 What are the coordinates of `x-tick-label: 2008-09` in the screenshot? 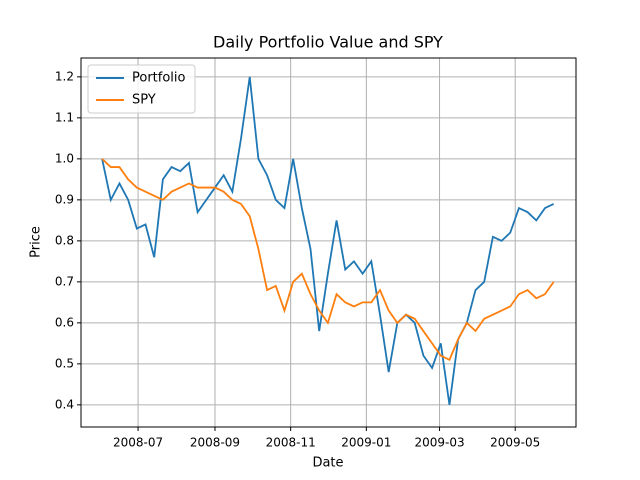 It's located at (215, 443).